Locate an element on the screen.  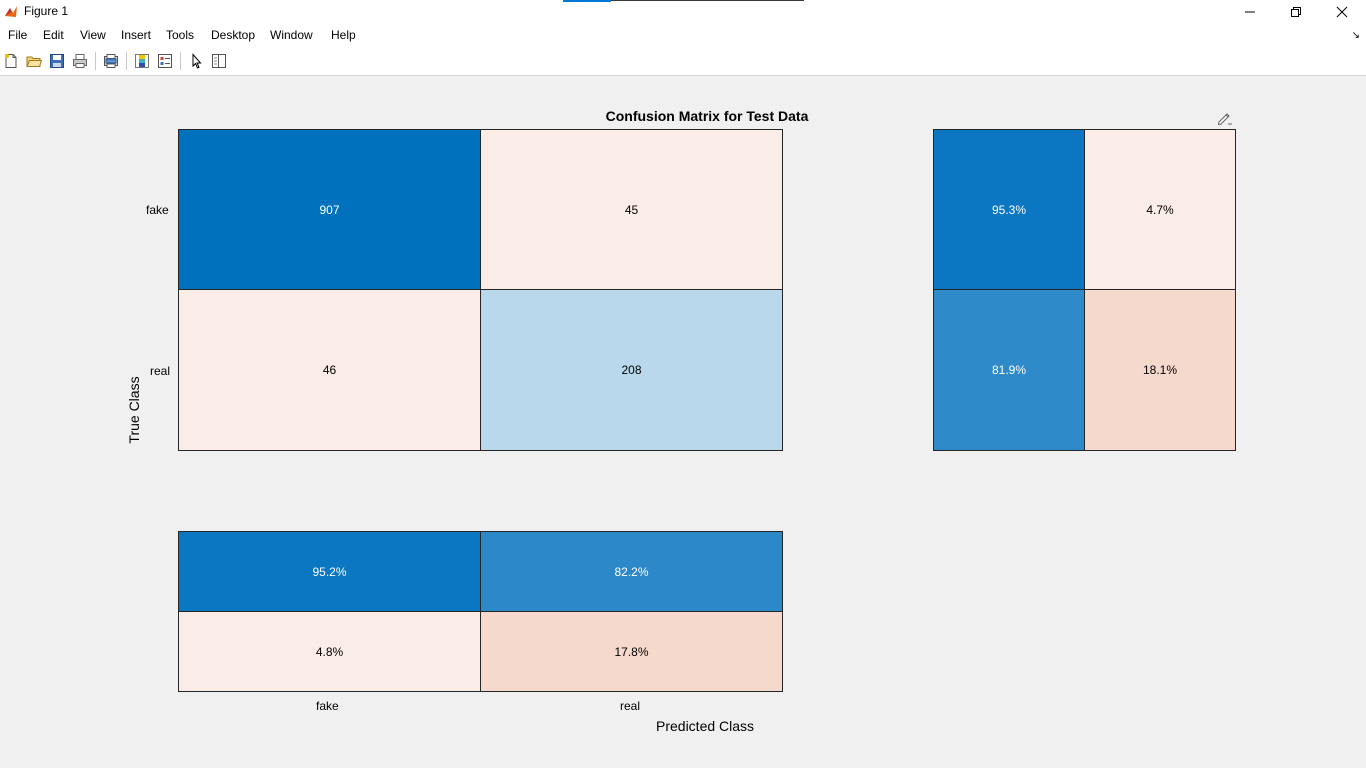
print-button is located at coordinates (80, 61).